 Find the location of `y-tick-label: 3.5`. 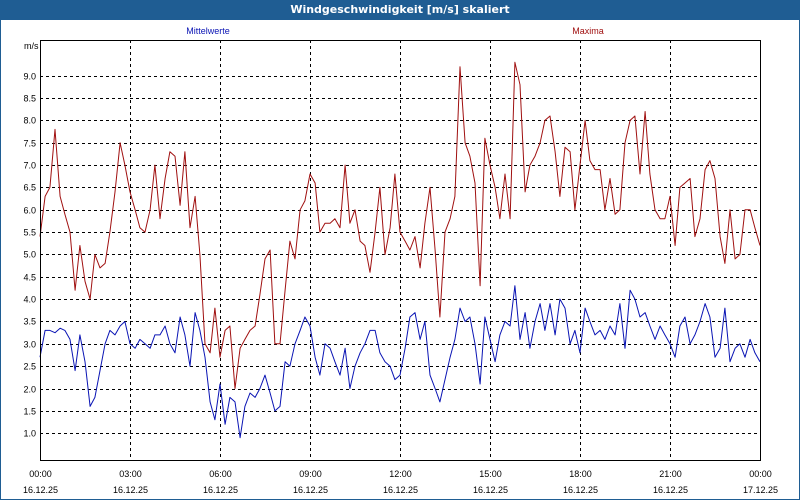

y-tick-label: 3.5 is located at coordinates (29, 322).